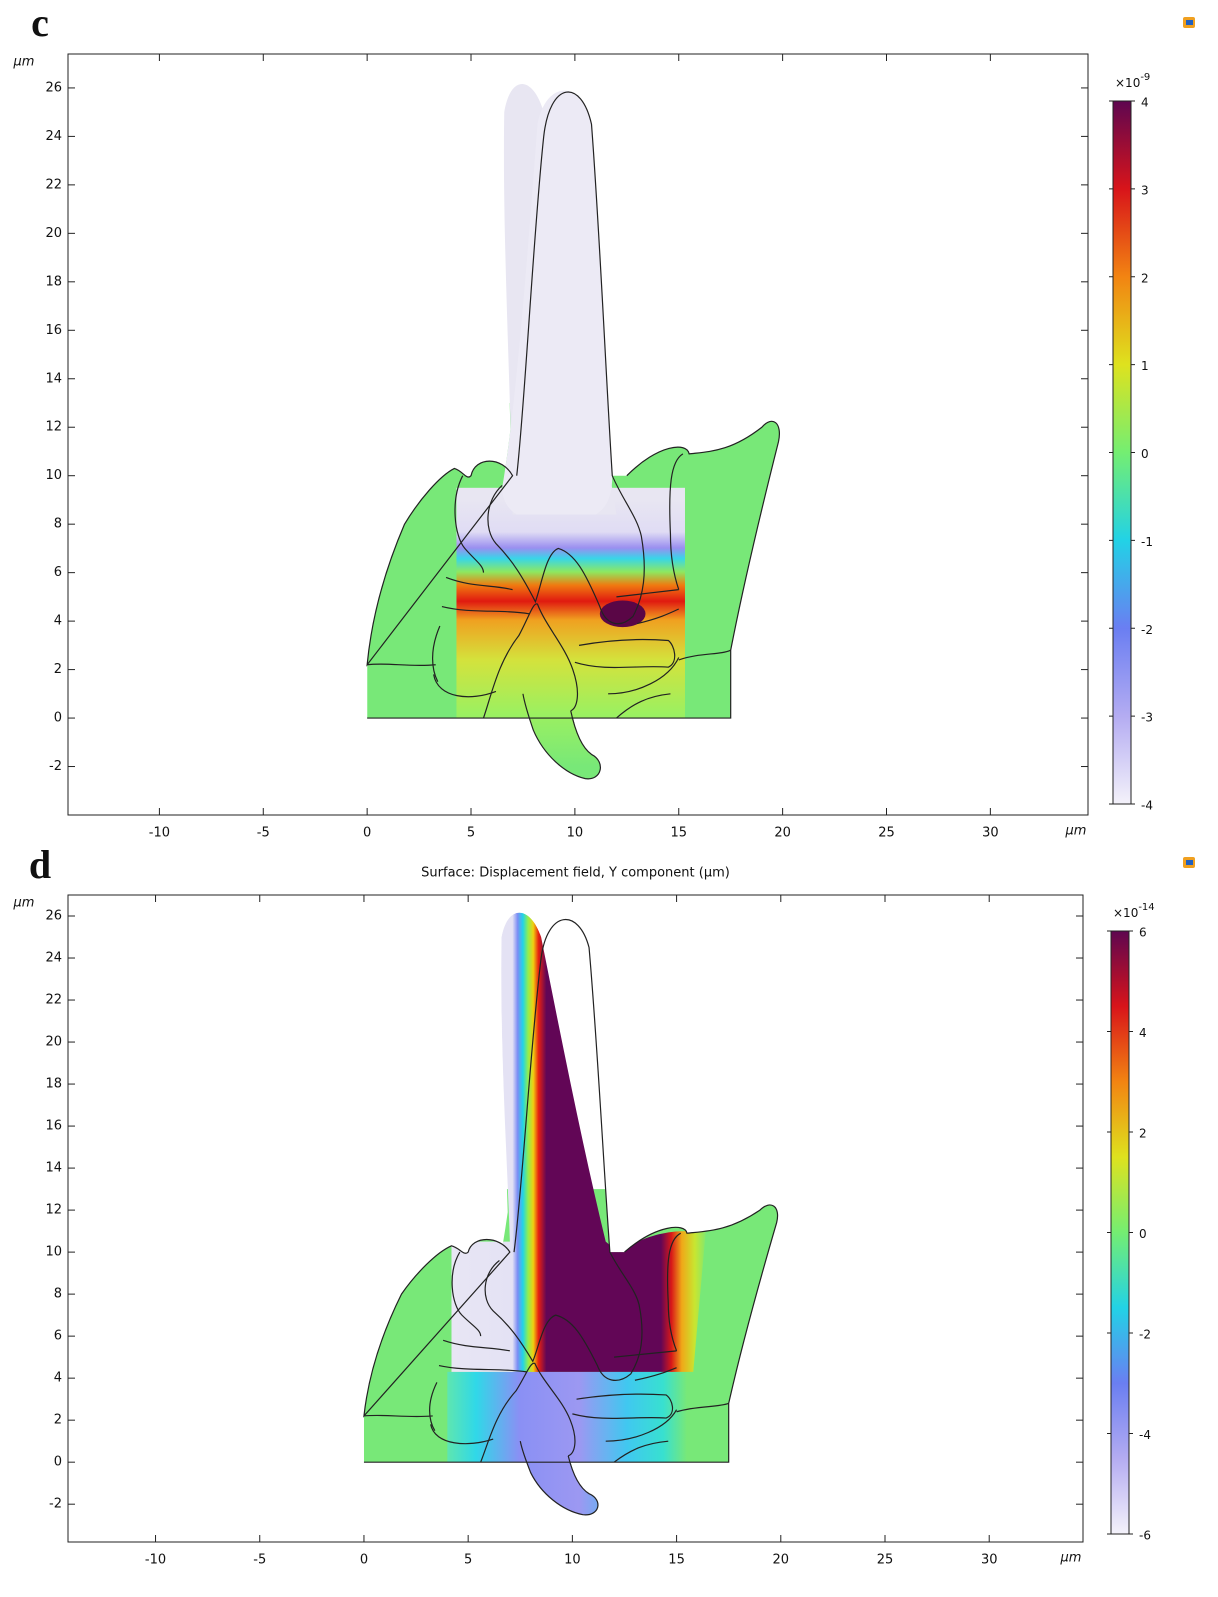 The height and width of the screenshot is (1597, 1218). I want to click on field-upper, so click(578, 1142).